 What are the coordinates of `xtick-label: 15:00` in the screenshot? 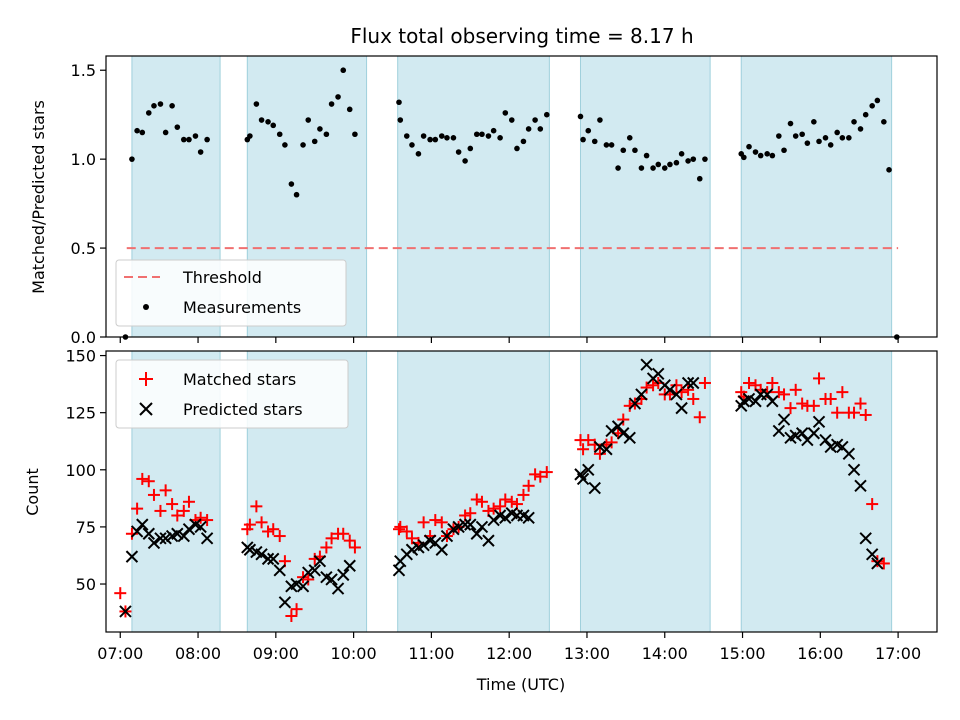 It's located at (742, 653).